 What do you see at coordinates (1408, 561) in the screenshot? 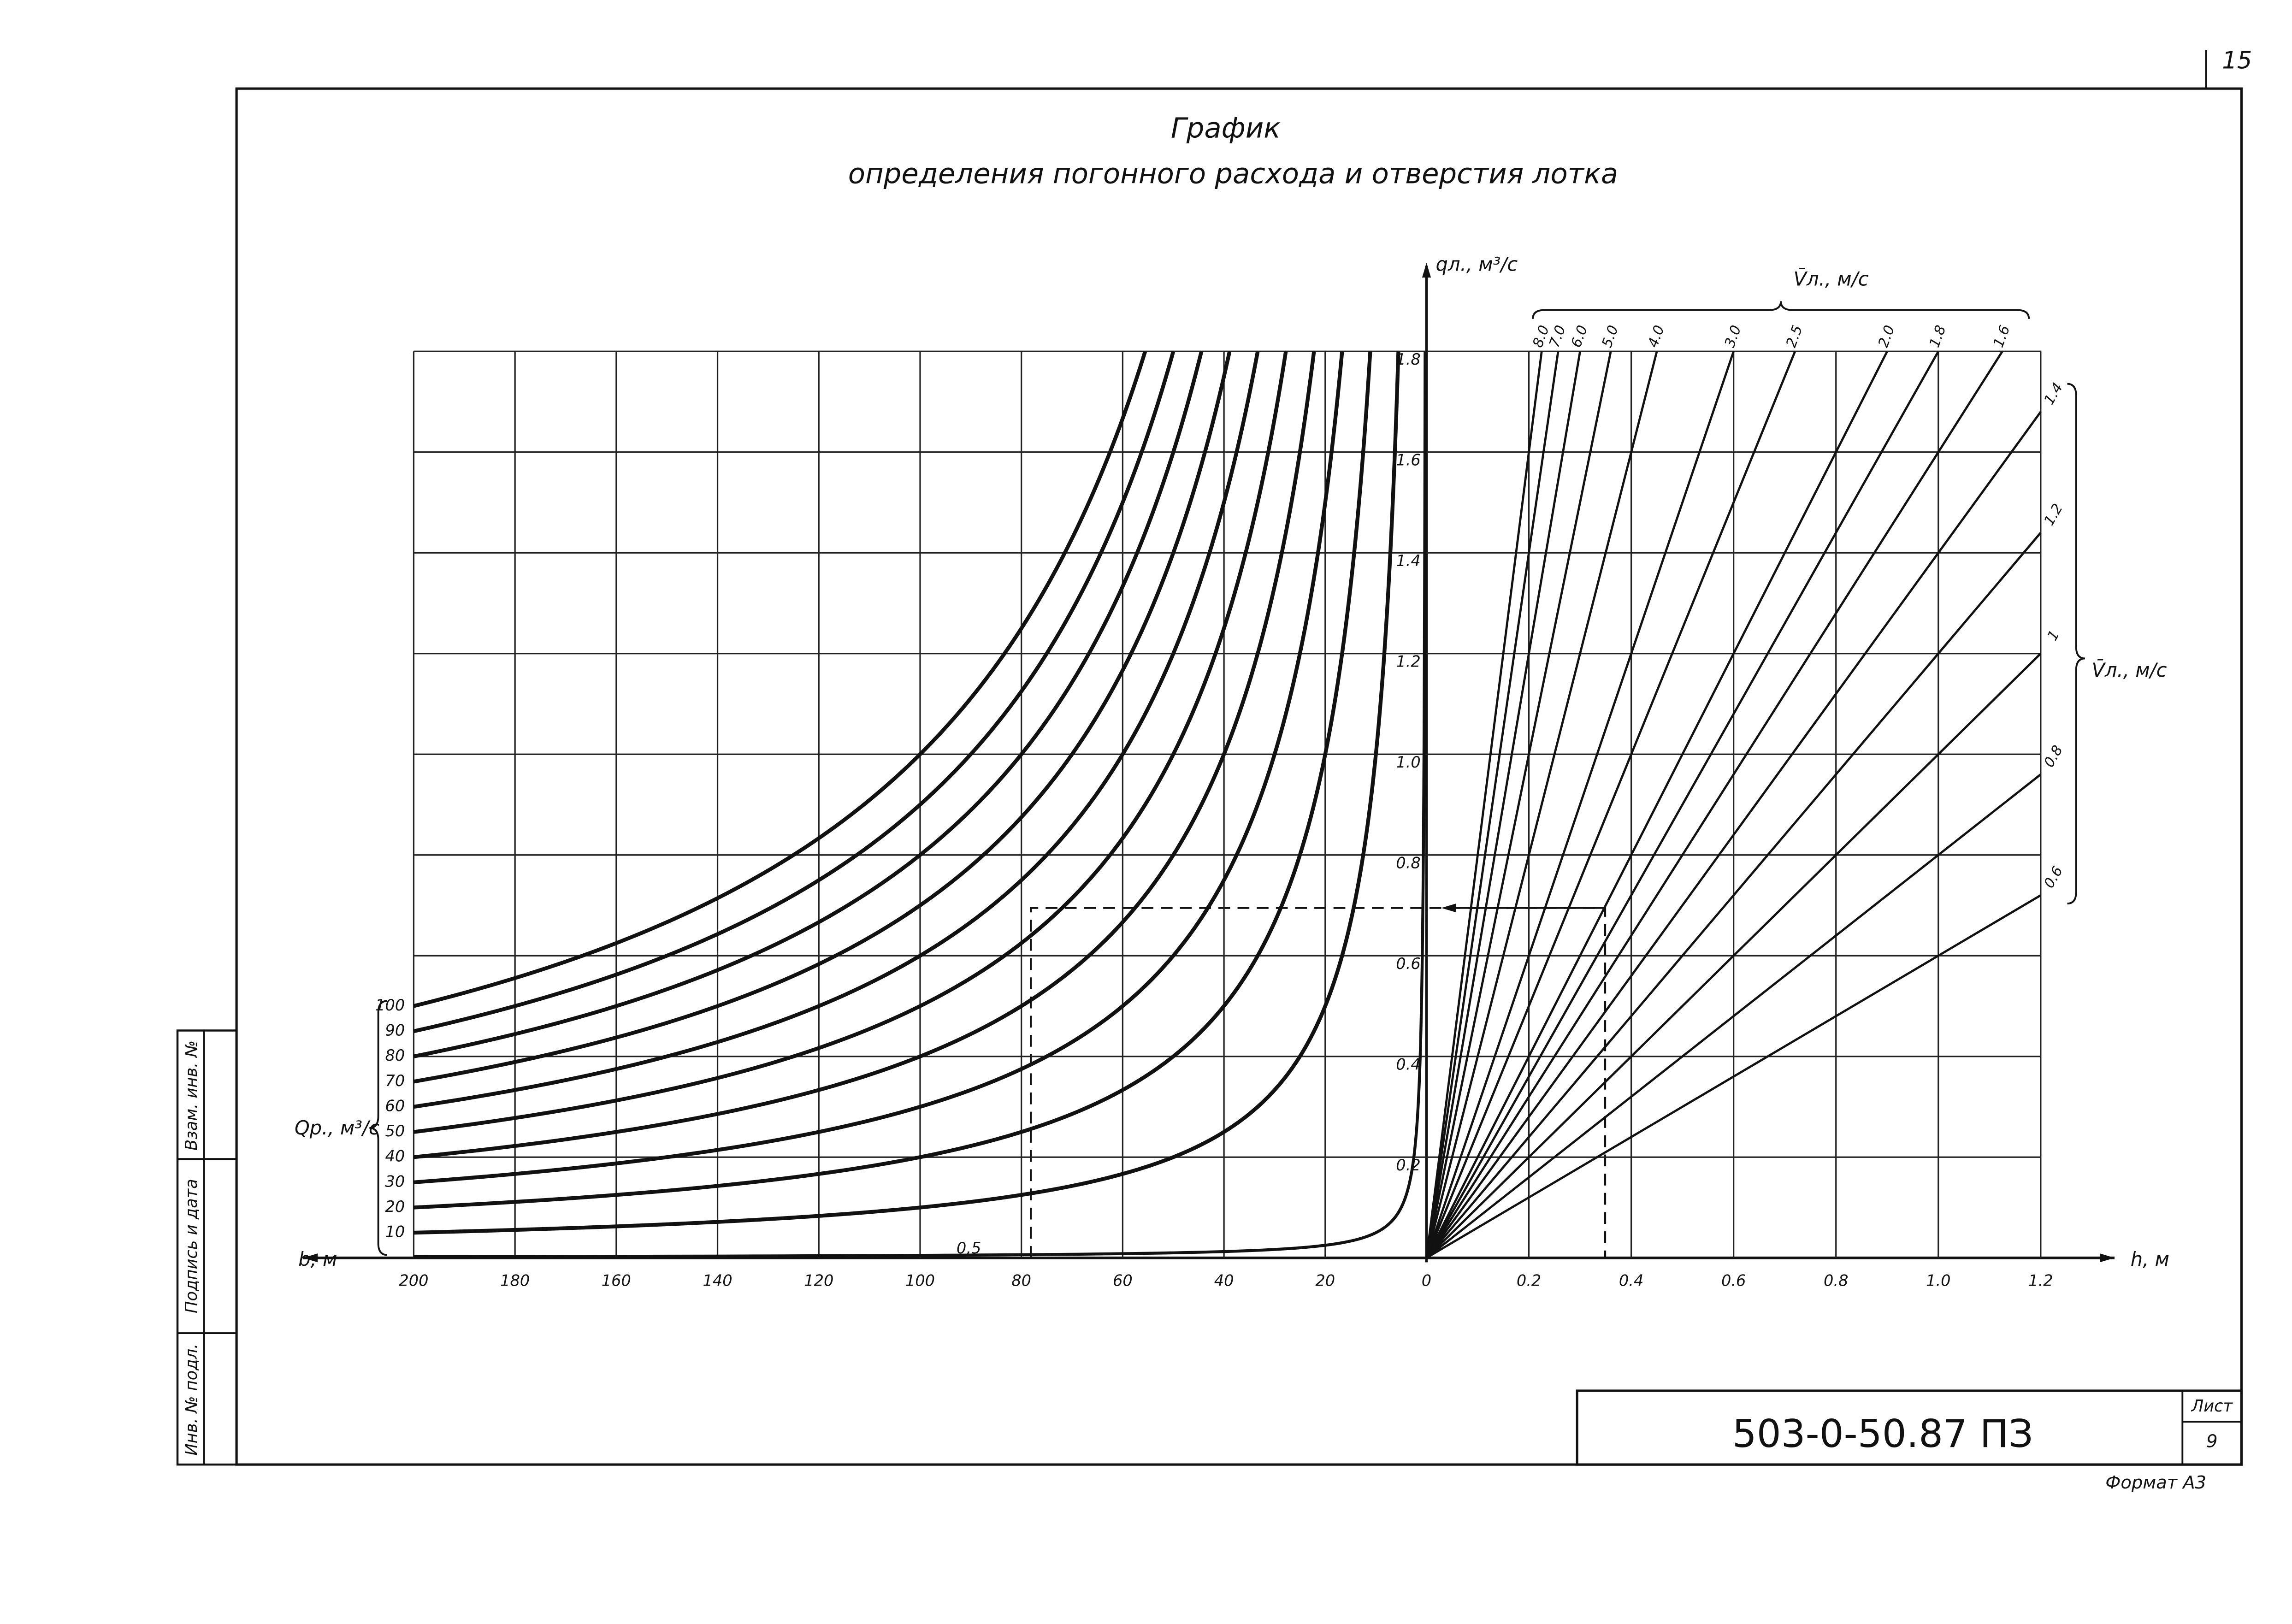
I see `y-tick-label: 1.4` at bounding box center [1408, 561].